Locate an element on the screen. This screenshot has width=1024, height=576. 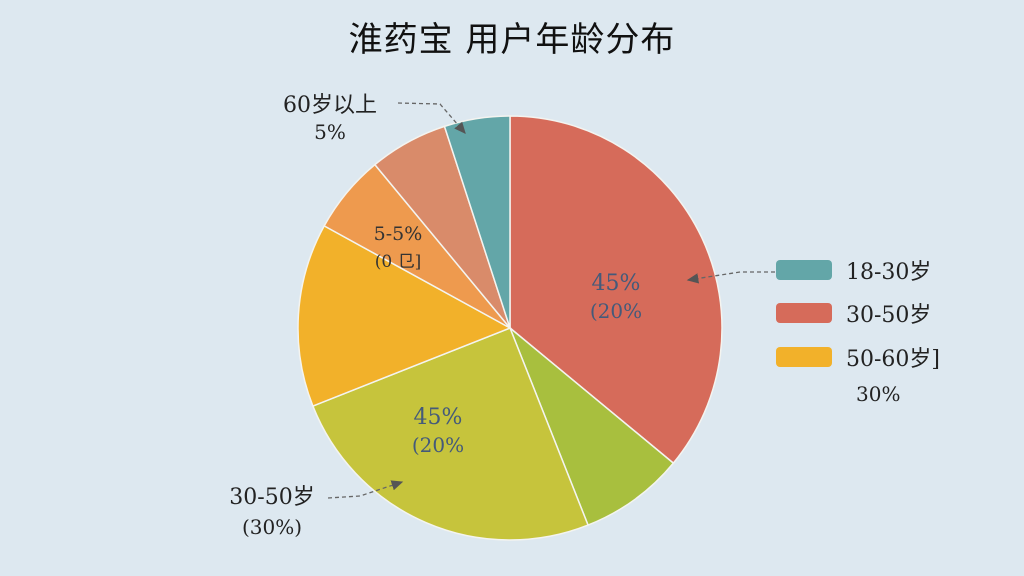
legend-note: 30% is located at coordinates (878, 394).